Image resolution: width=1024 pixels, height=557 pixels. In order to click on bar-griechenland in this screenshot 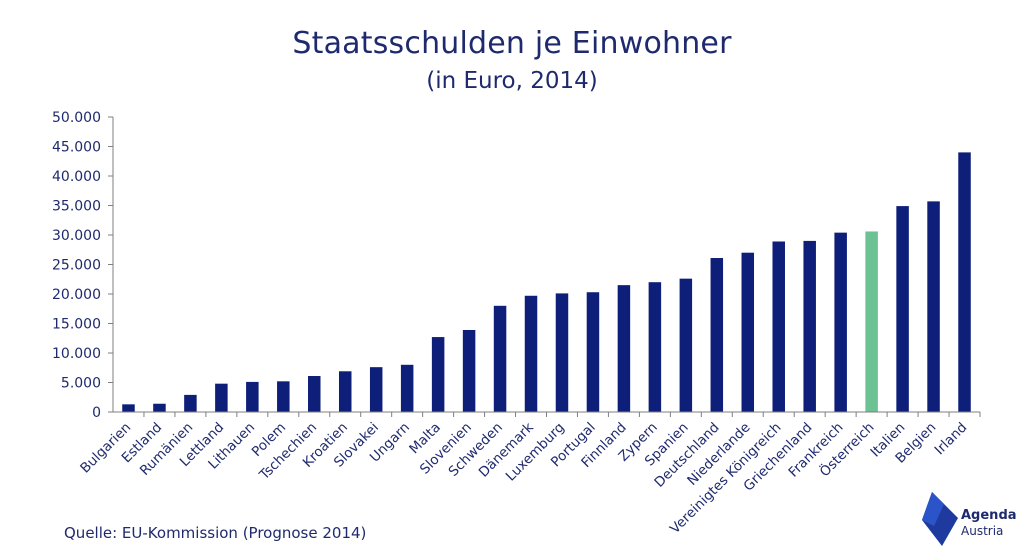, I will do `click(809, 326)`.